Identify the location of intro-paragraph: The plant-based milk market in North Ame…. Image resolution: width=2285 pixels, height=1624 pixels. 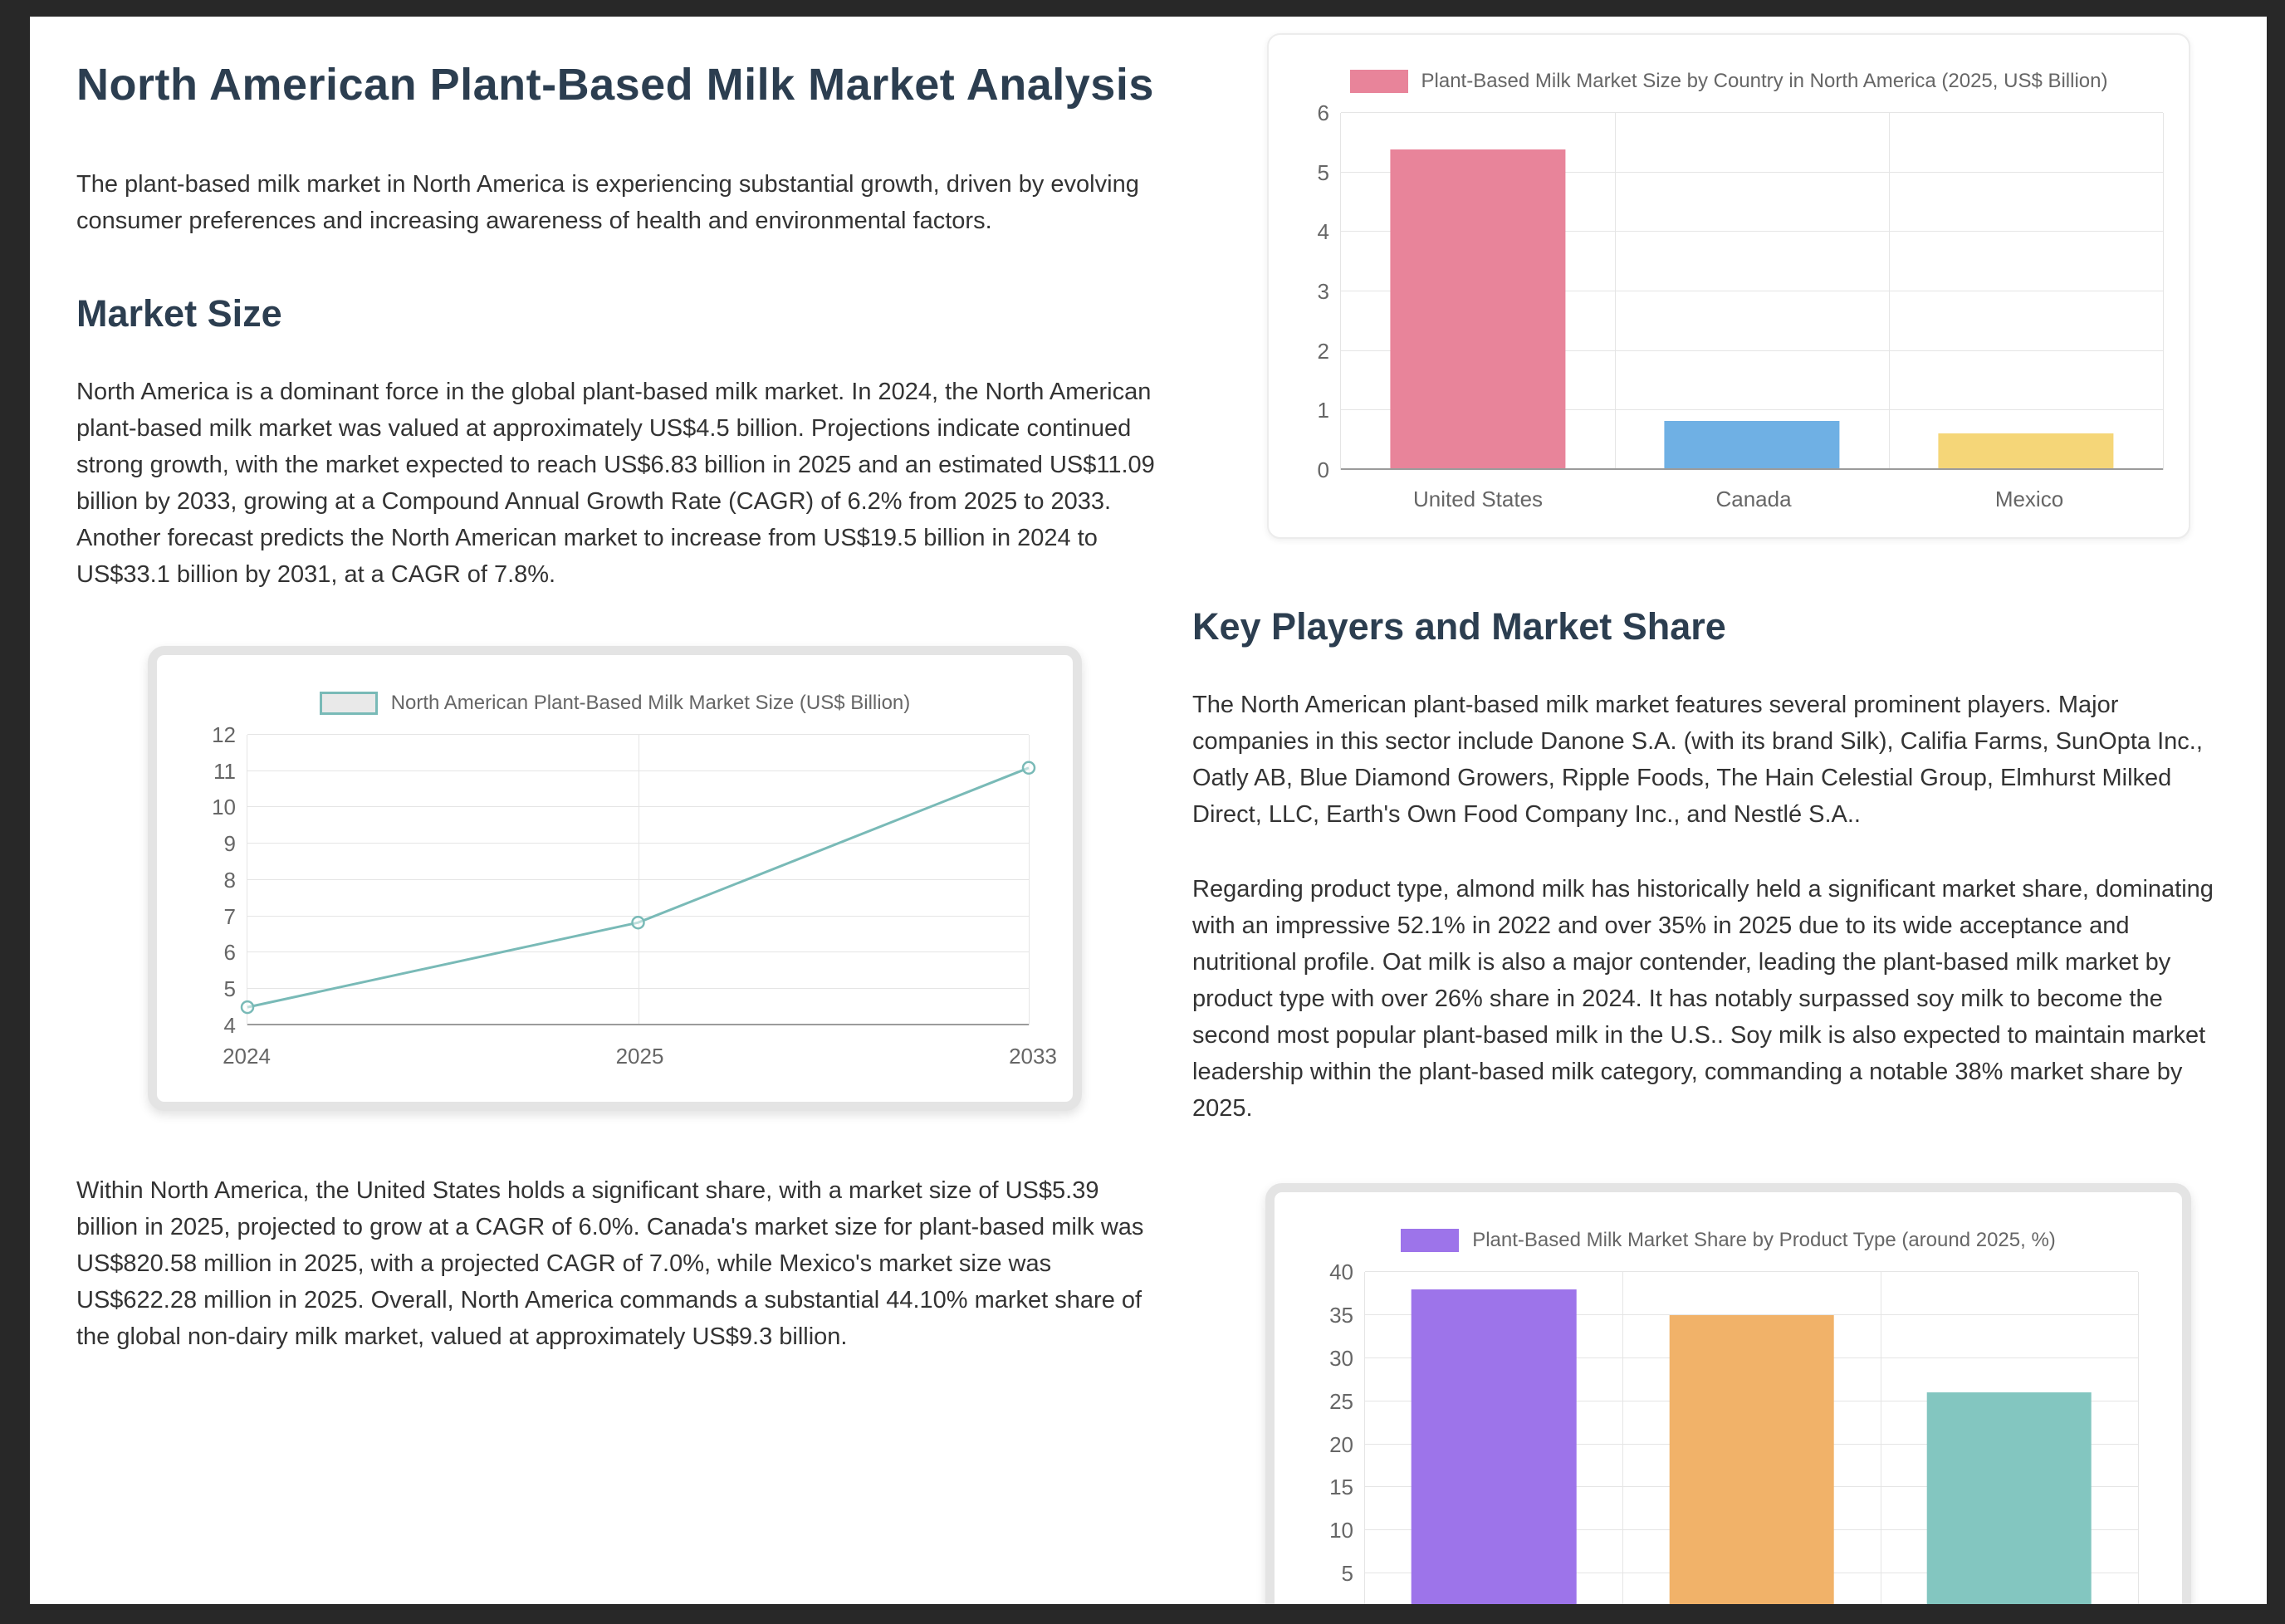
(607, 202).